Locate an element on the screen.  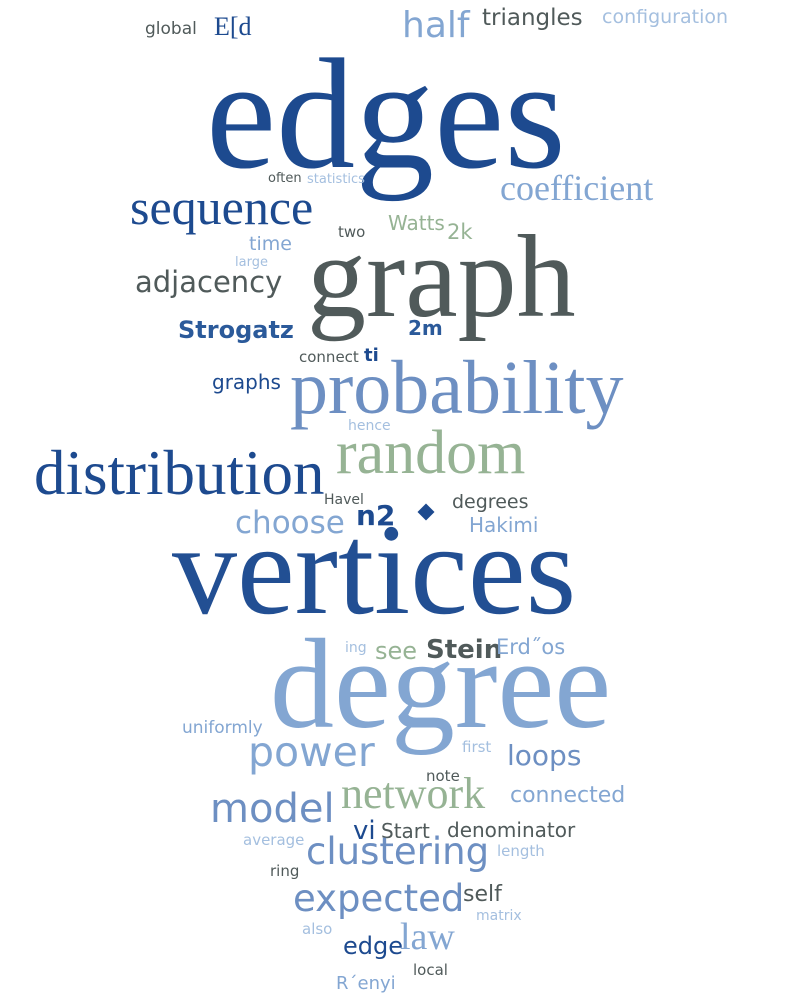
word-strogatz: Strogatz is located at coordinates (236, 330).